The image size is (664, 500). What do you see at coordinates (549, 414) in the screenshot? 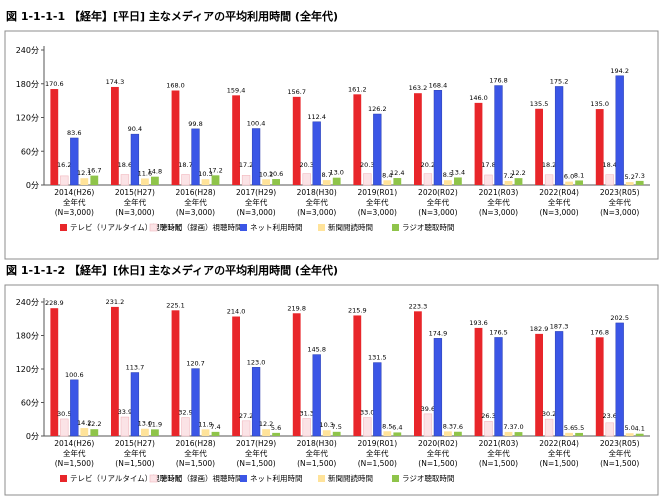
I see `data-label-tv-recorded: 30.2` at bounding box center [549, 414].